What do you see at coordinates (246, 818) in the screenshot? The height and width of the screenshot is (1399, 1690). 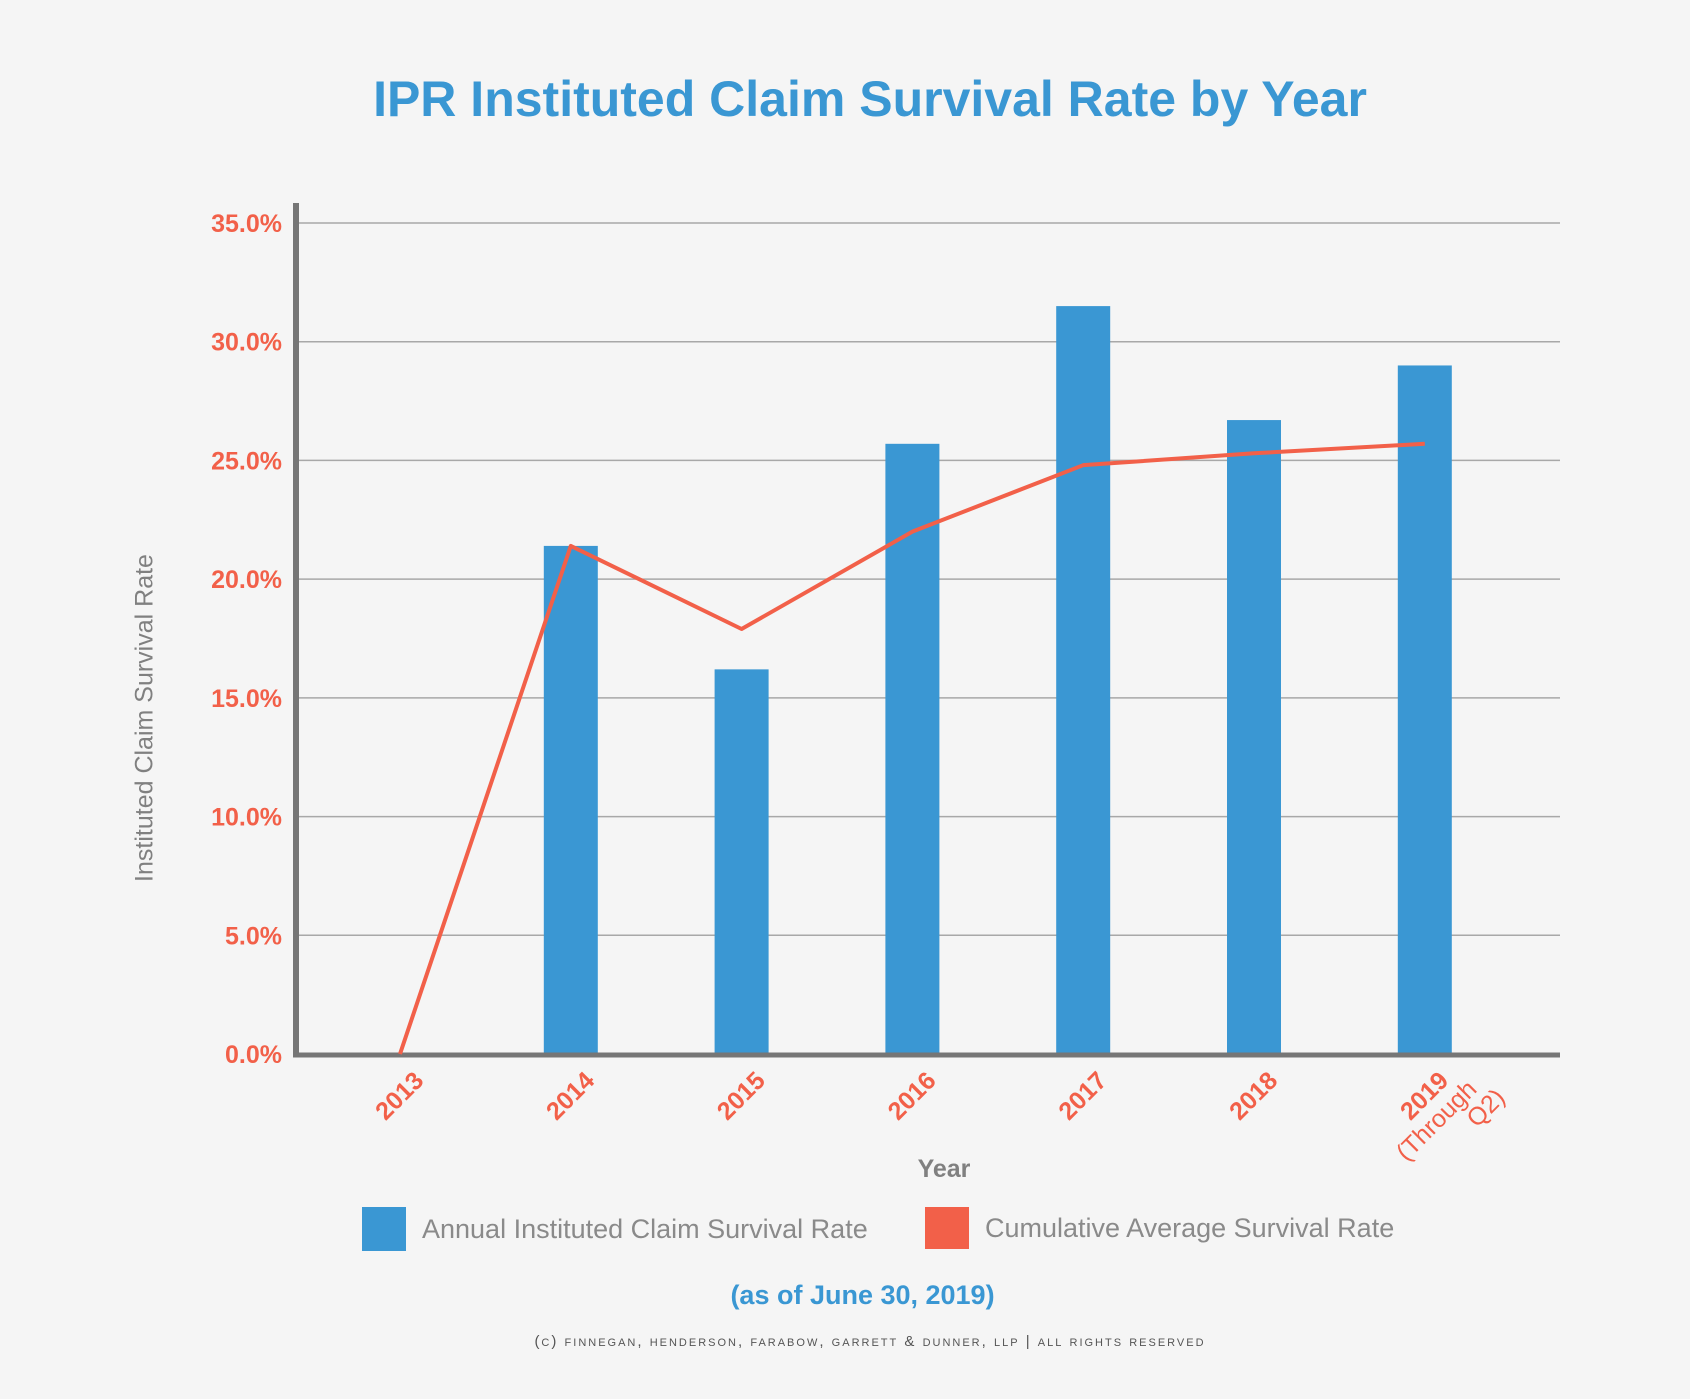 I see `y-tick-label: 10.0%` at bounding box center [246, 818].